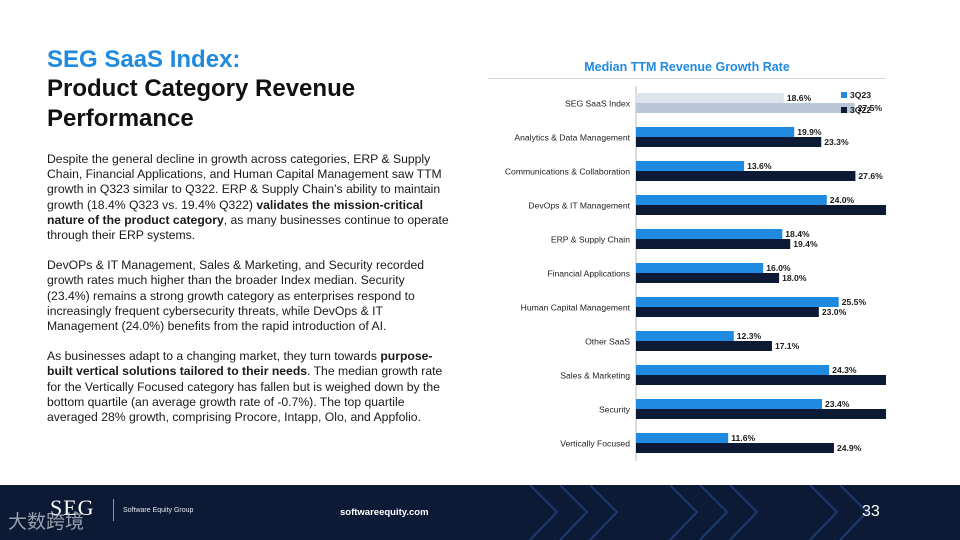 The image size is (960, 540). I want to click on chart-title-rule, so click(687, 78).